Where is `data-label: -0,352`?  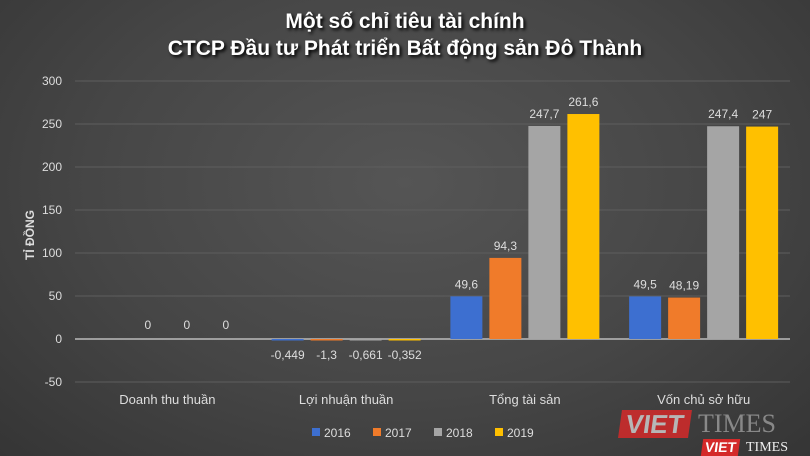
data-label: -0,352 is located at coordinates (405, 355).